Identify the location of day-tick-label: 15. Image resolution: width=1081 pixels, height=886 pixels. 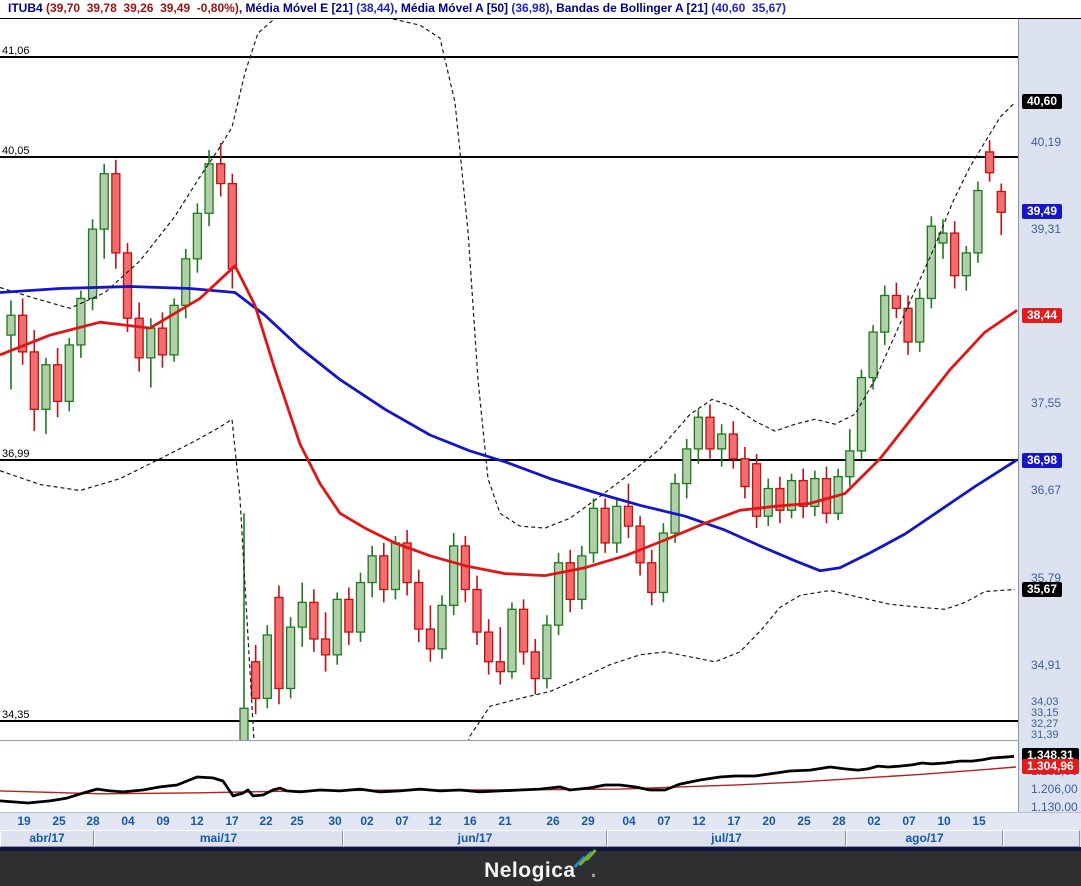
(979, 821).